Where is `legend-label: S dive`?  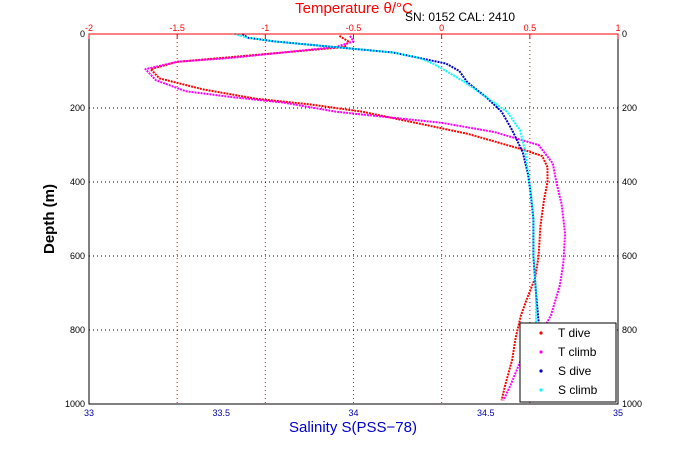
legend-label: S dive is located at coordinates (575, 371).